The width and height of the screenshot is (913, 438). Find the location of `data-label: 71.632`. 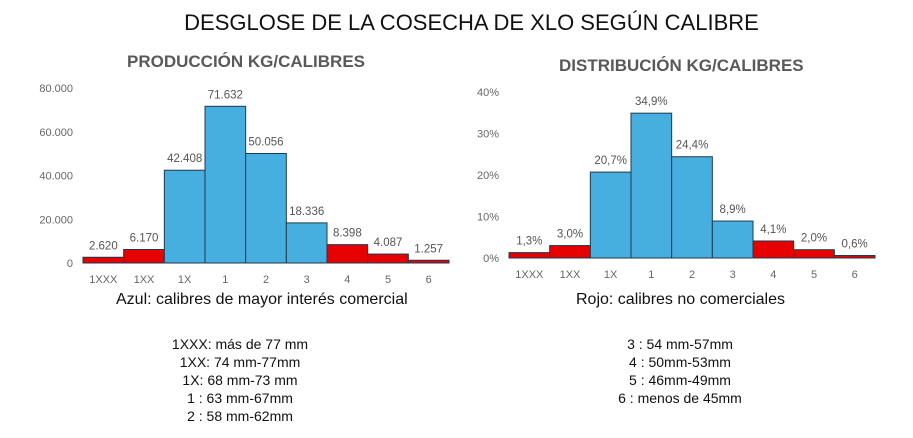

data-label: 71.632 is located at coordinates (225, 95).